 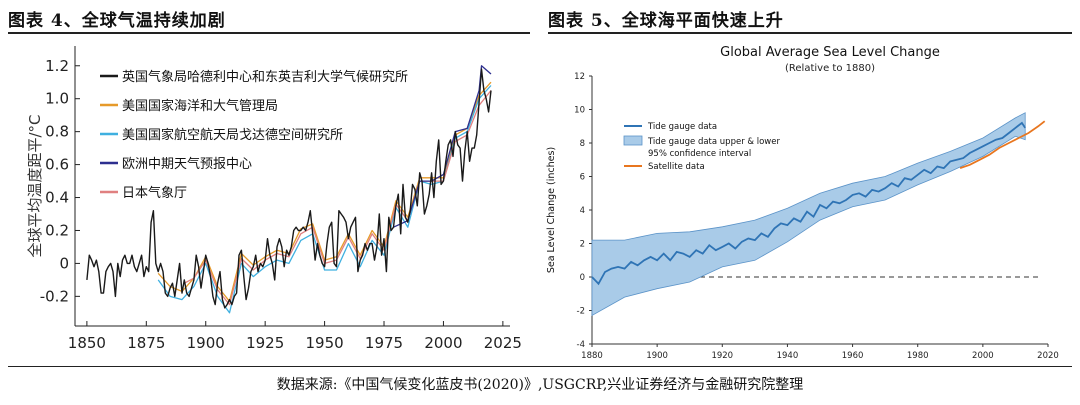 What do you see at coordinates (682, 127) in the screenshot?
I see `legend-label: Tide gauge data` at bounding box center [682, 127].